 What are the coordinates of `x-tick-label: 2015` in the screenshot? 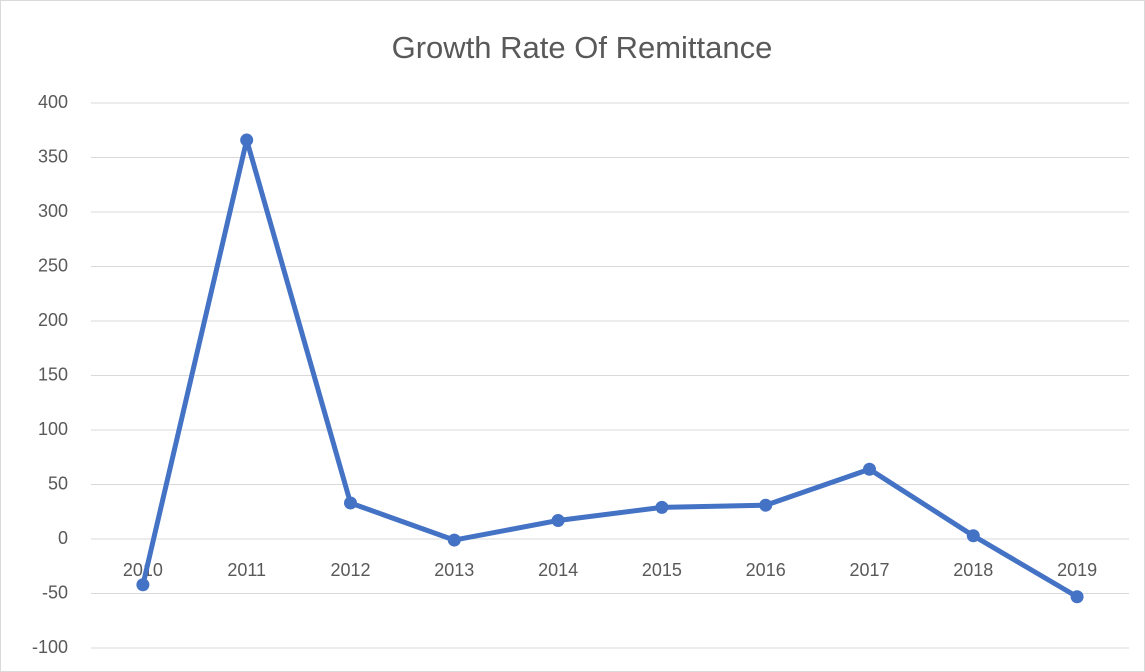 It's located at (662, 570).